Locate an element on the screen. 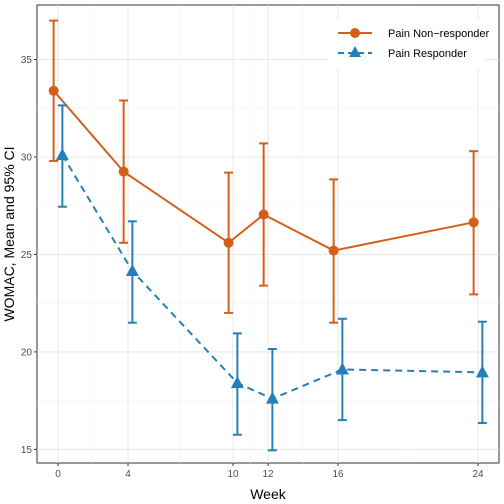 Image resolution: width=504 pixels, height=504 pixels. legend-marker-responder is located at coordinates (355, 51).